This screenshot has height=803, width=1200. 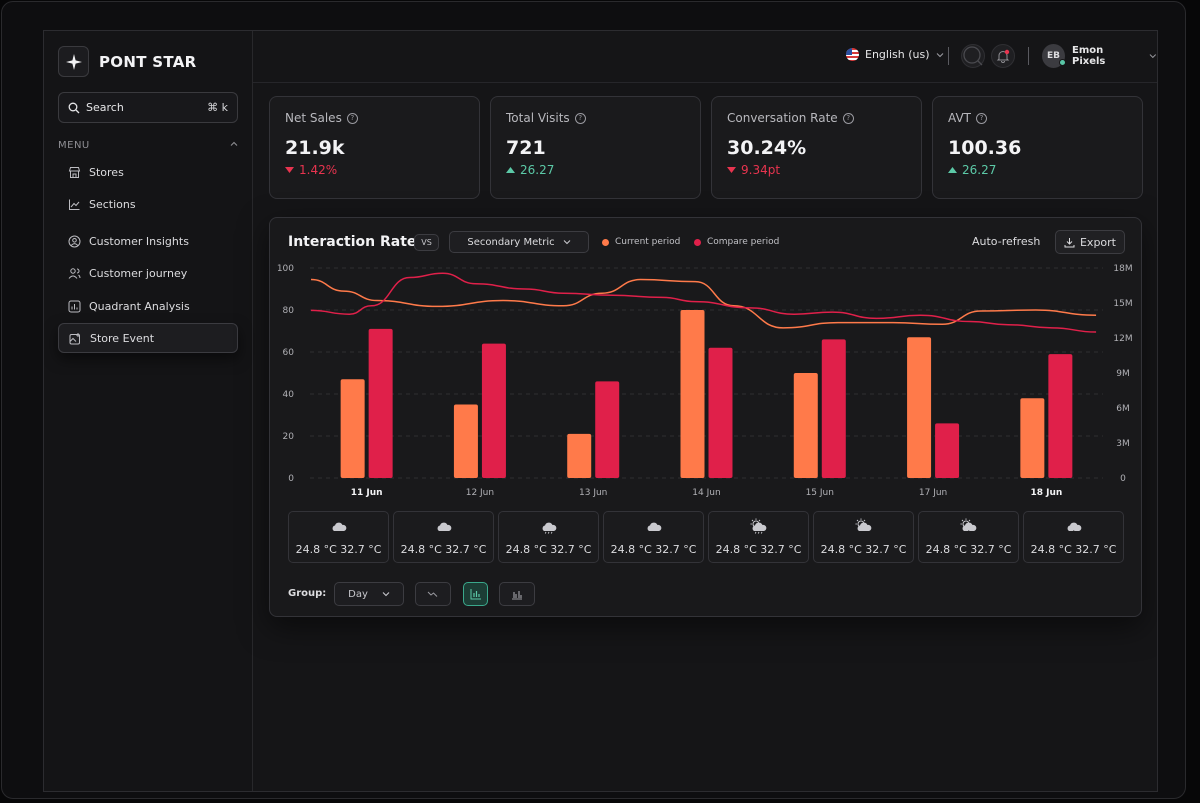 I want to click on kpi-change: 1.42%, so click(x=374, y=170).